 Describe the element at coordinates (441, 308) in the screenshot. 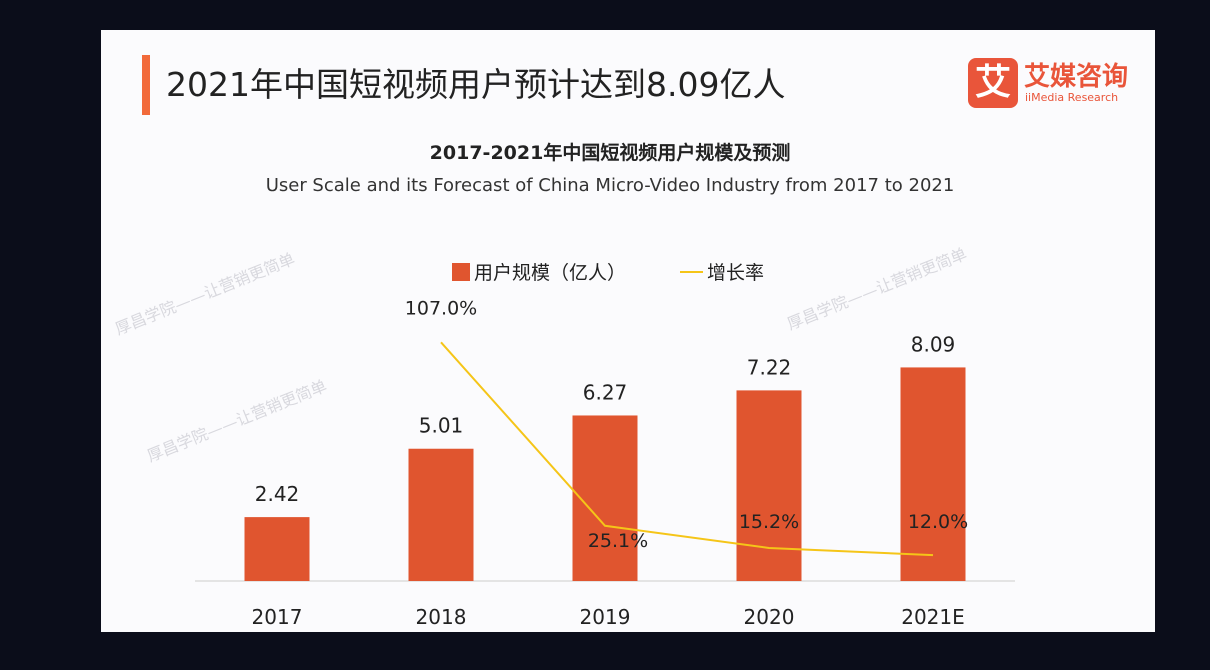

I see `line-value-label: 107.0%` at that location.